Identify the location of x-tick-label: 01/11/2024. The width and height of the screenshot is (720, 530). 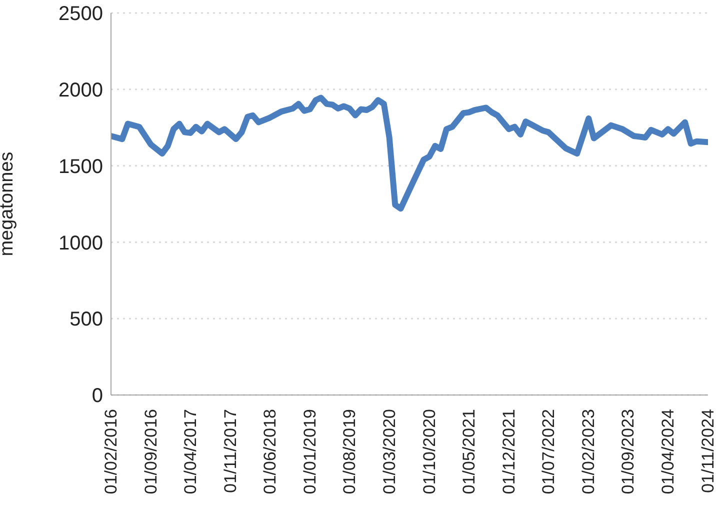
(708, 451).